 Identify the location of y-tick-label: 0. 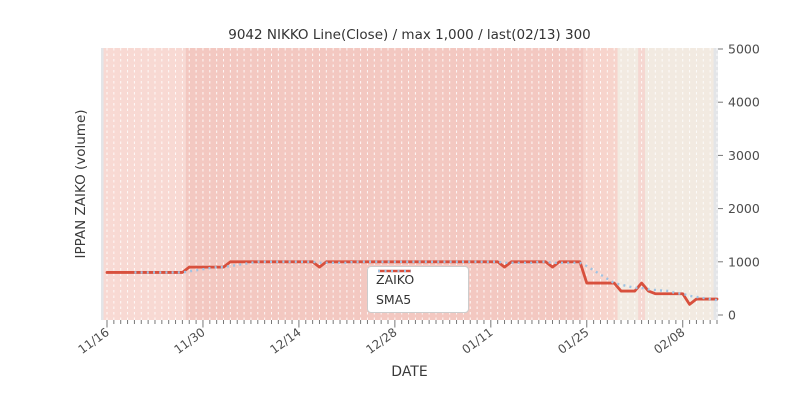
(732, 315).